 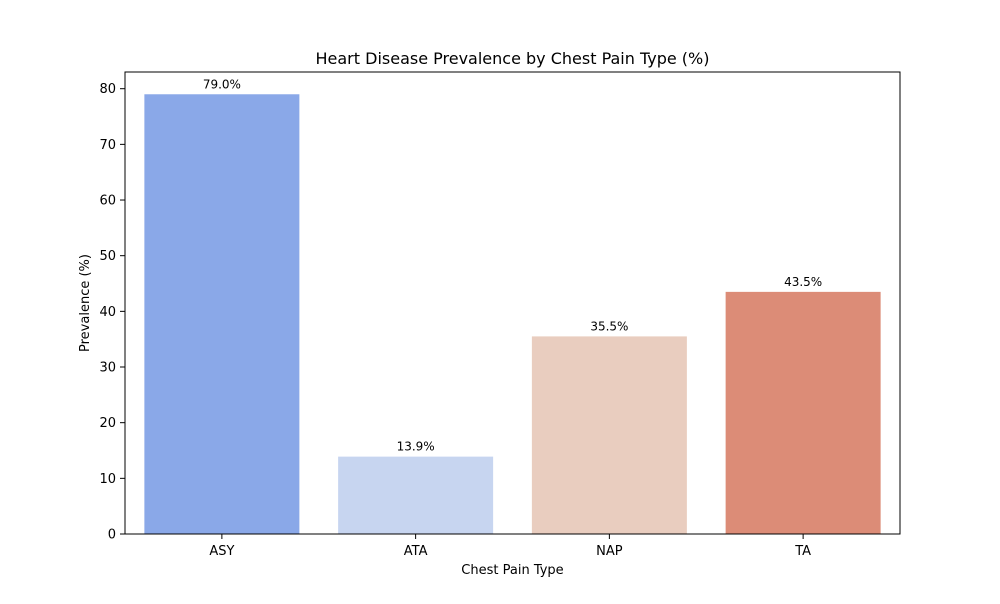 I want to click on y-tick-label: 40, so click(x=107, y=312).